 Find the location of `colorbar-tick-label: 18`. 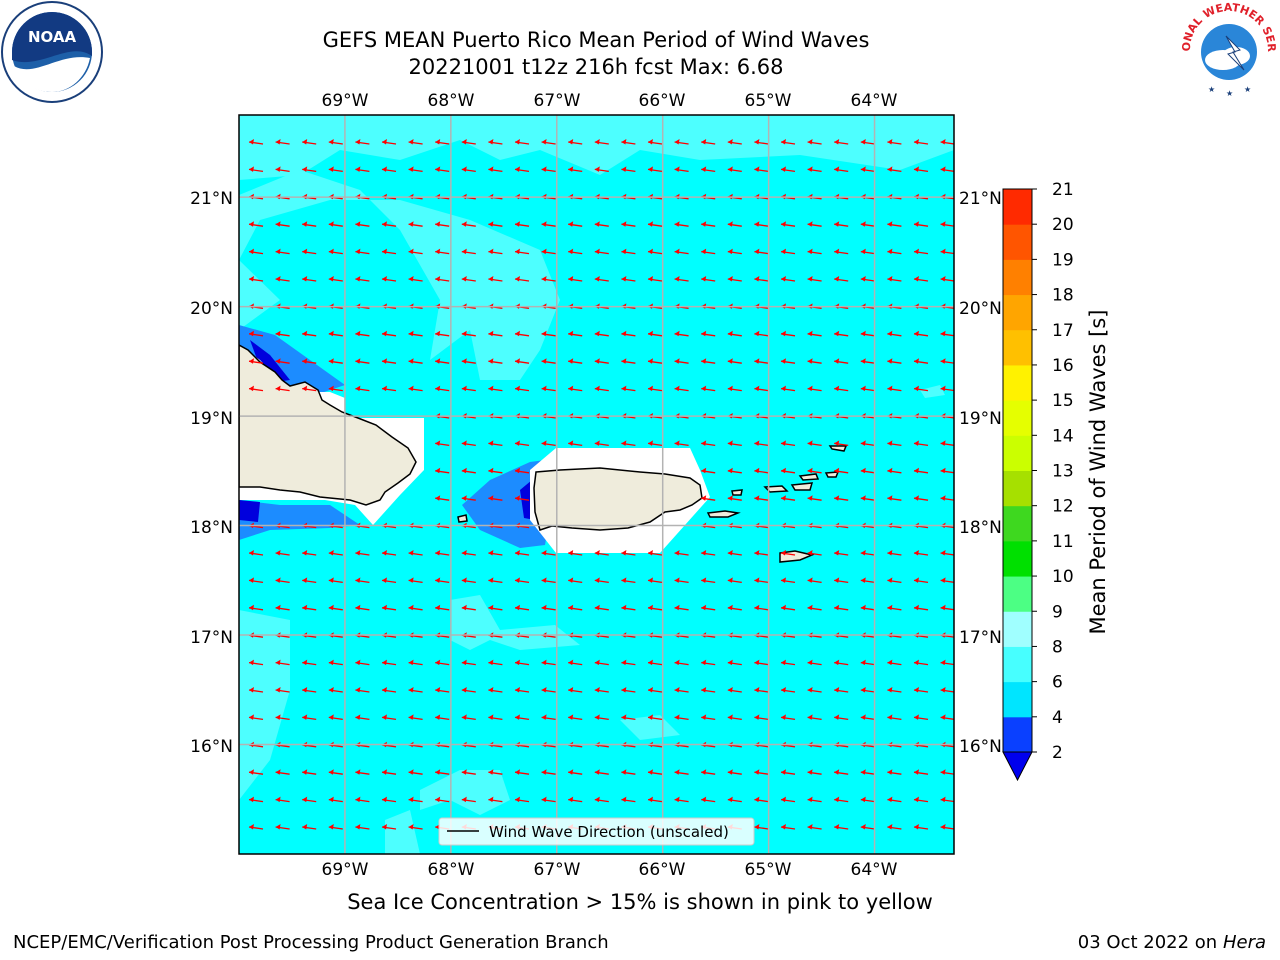

colorbar-tick-label: 18 is located at coordinates (1063, 296).